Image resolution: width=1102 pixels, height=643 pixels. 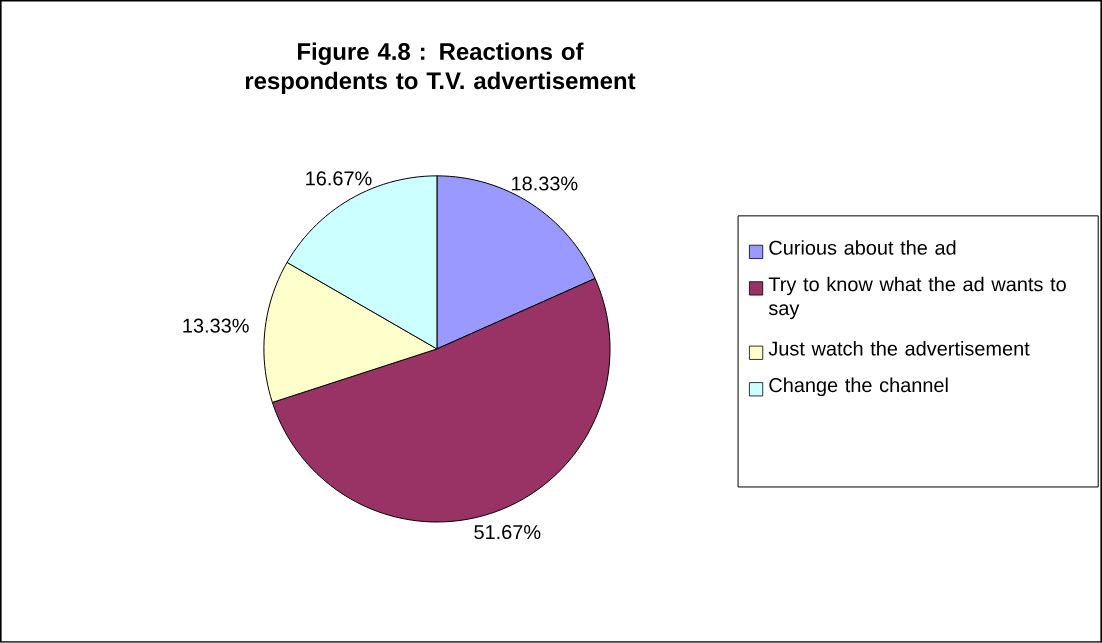 I want to click on chart-title: Figure 4.8 : Reactions of respondents to T.V. advertisement, so click(x=440, y=68).